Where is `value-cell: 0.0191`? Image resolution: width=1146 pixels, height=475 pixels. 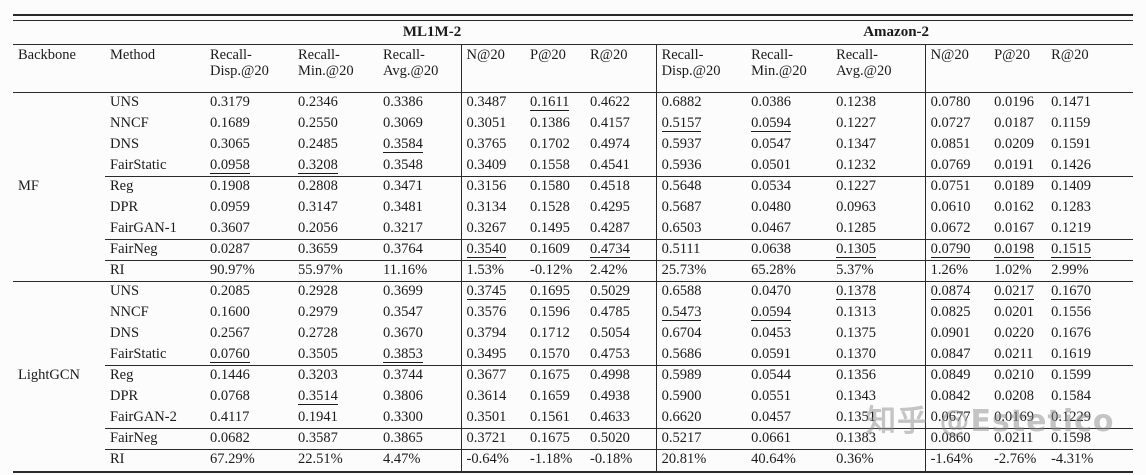
value-cell: 0.0191 is located at coordinates (1014, 164).